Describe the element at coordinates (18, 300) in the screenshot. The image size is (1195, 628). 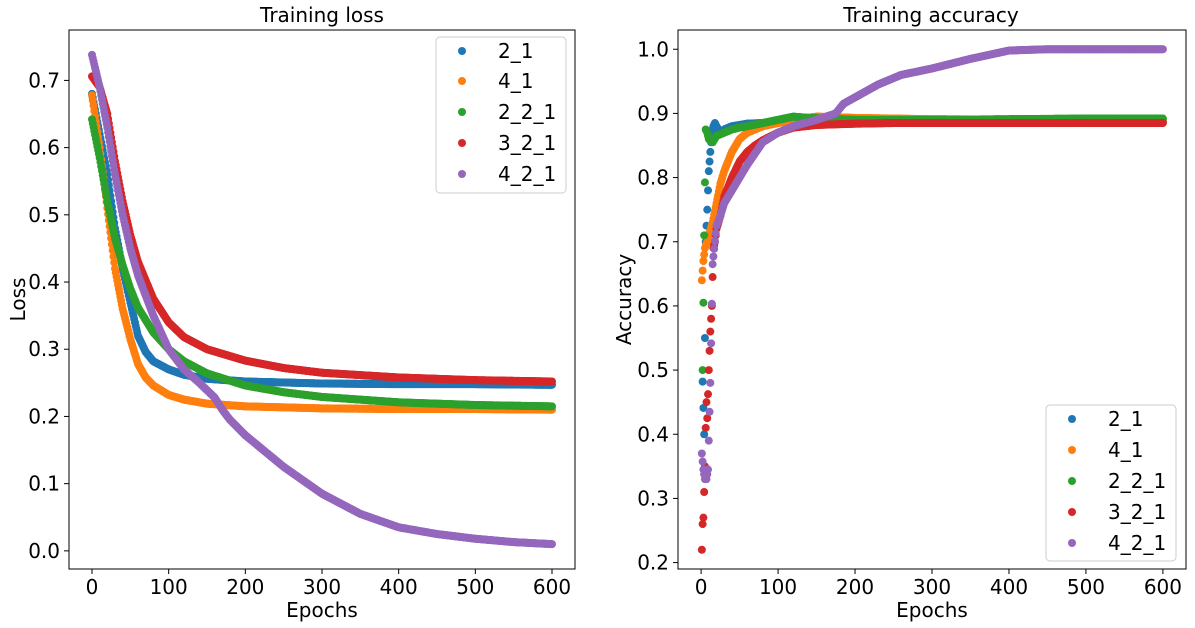
I see `training-loss-ylabel: Loss` at that location.